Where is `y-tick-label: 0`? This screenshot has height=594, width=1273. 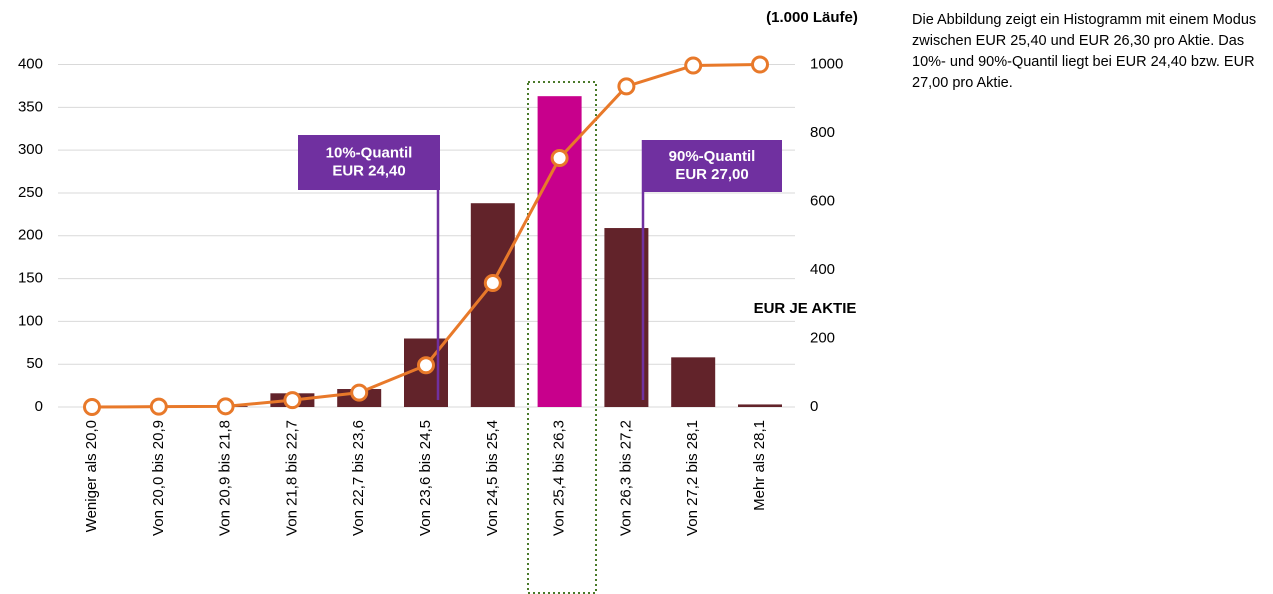 y-tick-label: 0 is located at coordinates (39, 406).